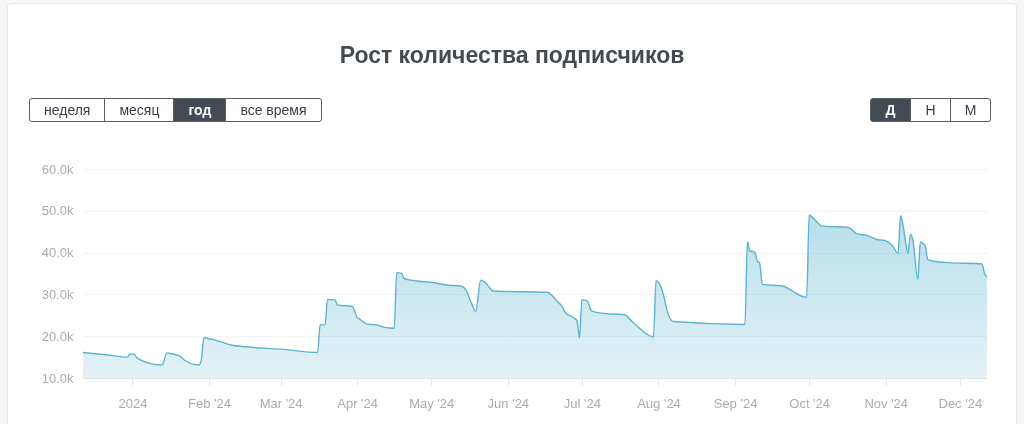 The height and width of the screenshot is (424, 1024). What do you see at coordinates (57, 294) in the screenshot?
I see `y-tick-label: 30.0k` at bounding box center [57, 294].